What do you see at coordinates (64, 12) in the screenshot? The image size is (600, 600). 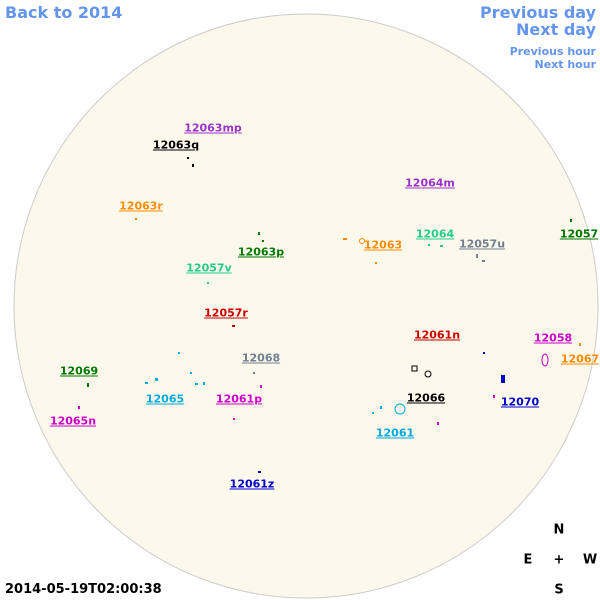 I see `back-link: Back to 2014` at bounding box center [64, 12].